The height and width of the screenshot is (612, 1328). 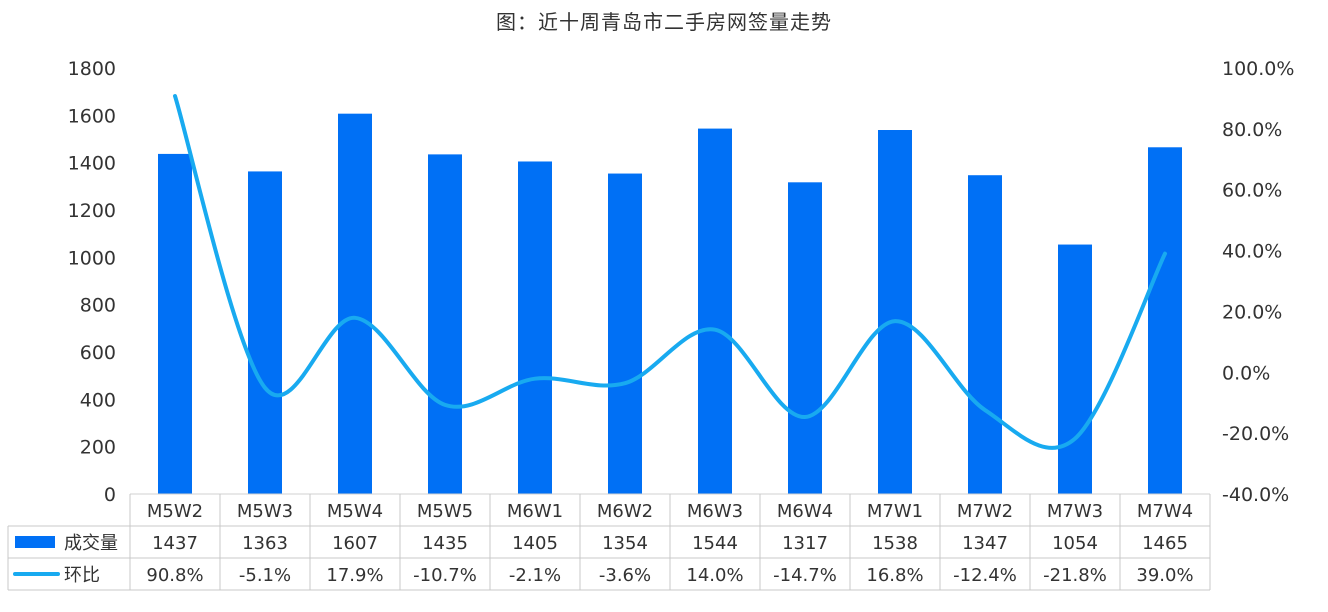 What do you see at coordinates (1246, 373) in the screenshot?
I see `right-tick-label: 0.0%` at bounding box center [1246, 373].